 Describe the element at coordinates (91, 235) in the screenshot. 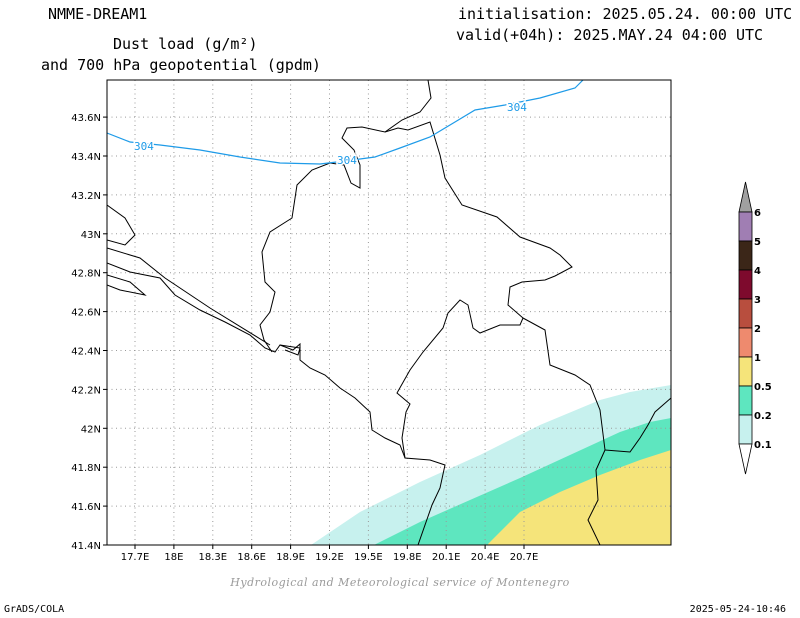

I see `lat-tick-label: 43N` at that location.